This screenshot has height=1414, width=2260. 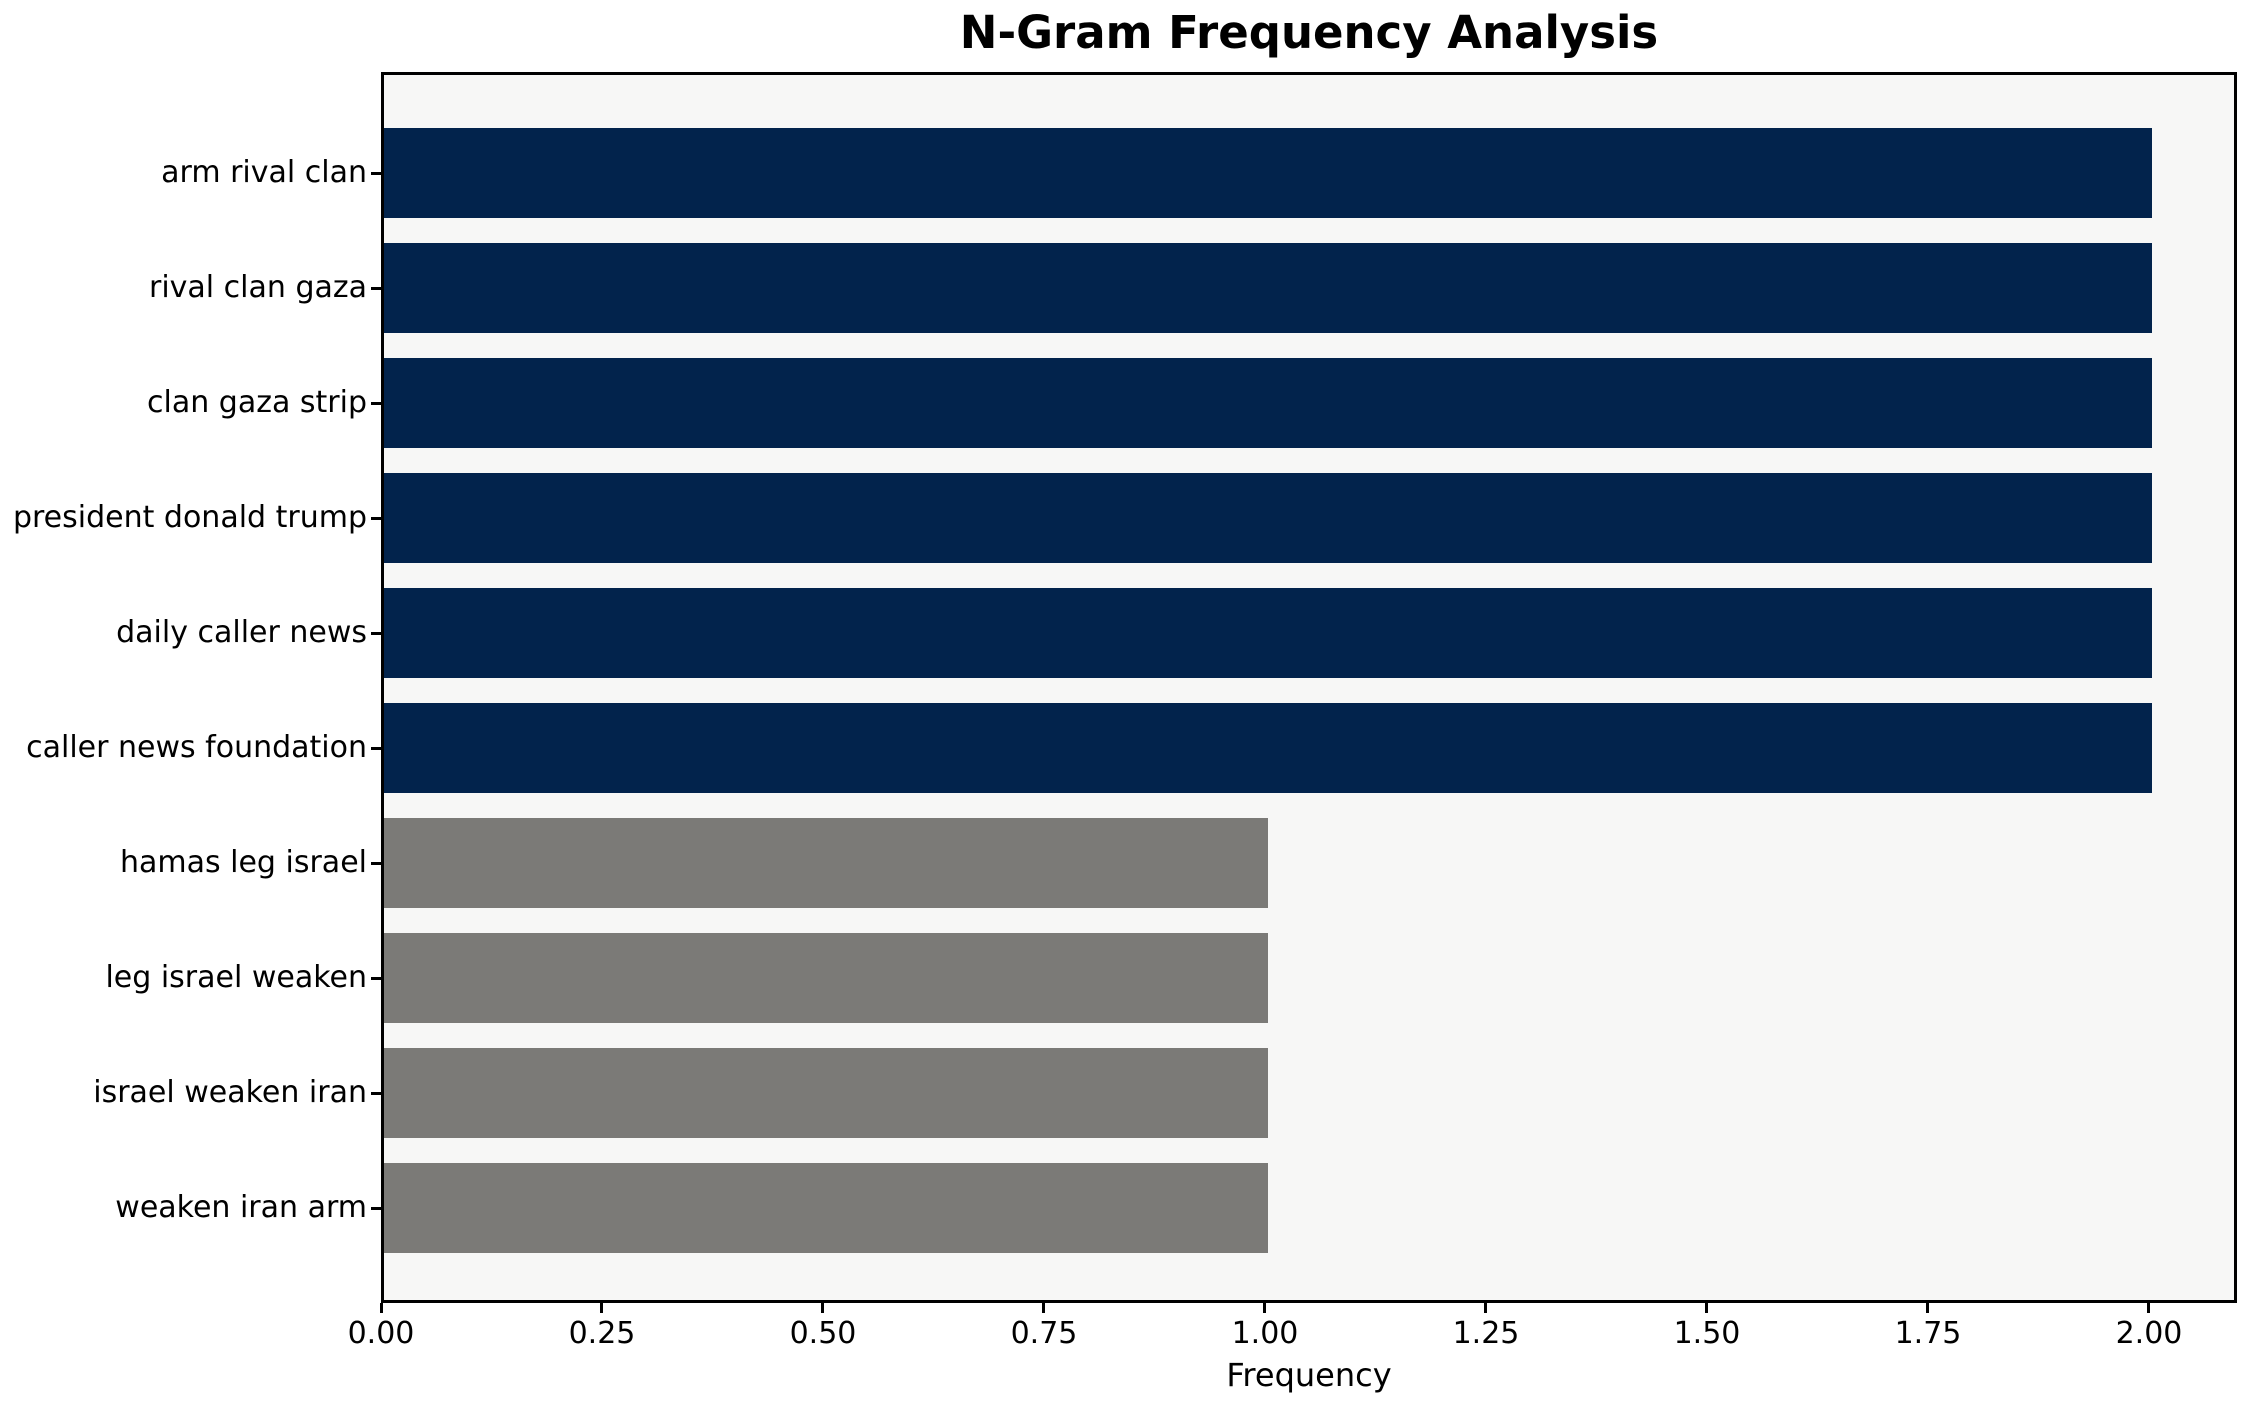 What do you see at coordinates (823, 1333) in the screenshot?
I see `x-tick-label: 0.50` at bounding box center [823, 1333].